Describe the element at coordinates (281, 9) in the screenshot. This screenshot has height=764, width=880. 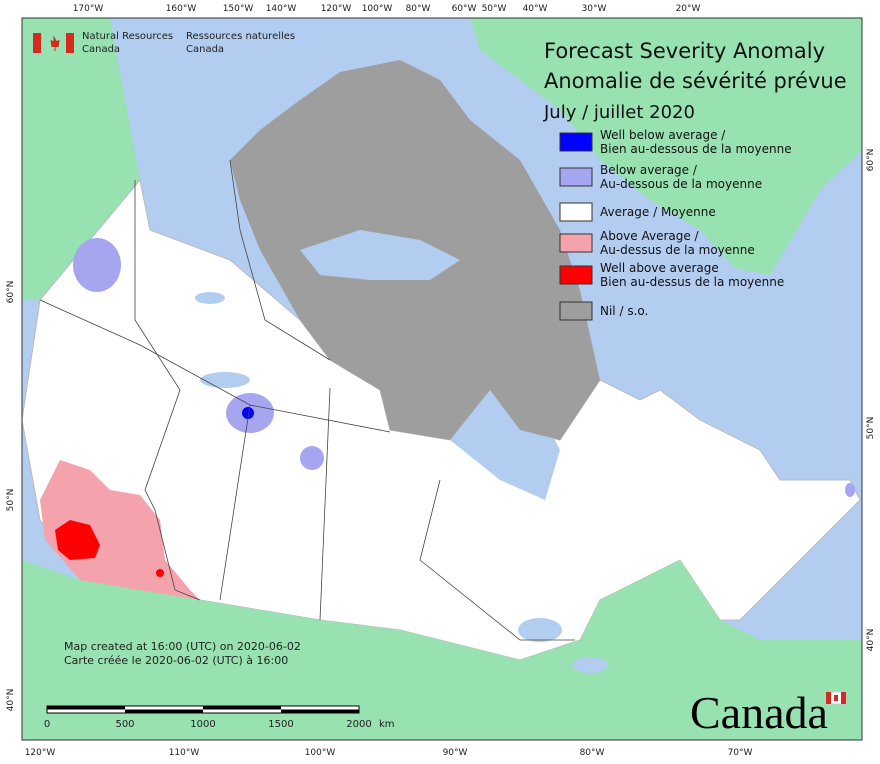
I see `graticule-label: 140°W` at that location.